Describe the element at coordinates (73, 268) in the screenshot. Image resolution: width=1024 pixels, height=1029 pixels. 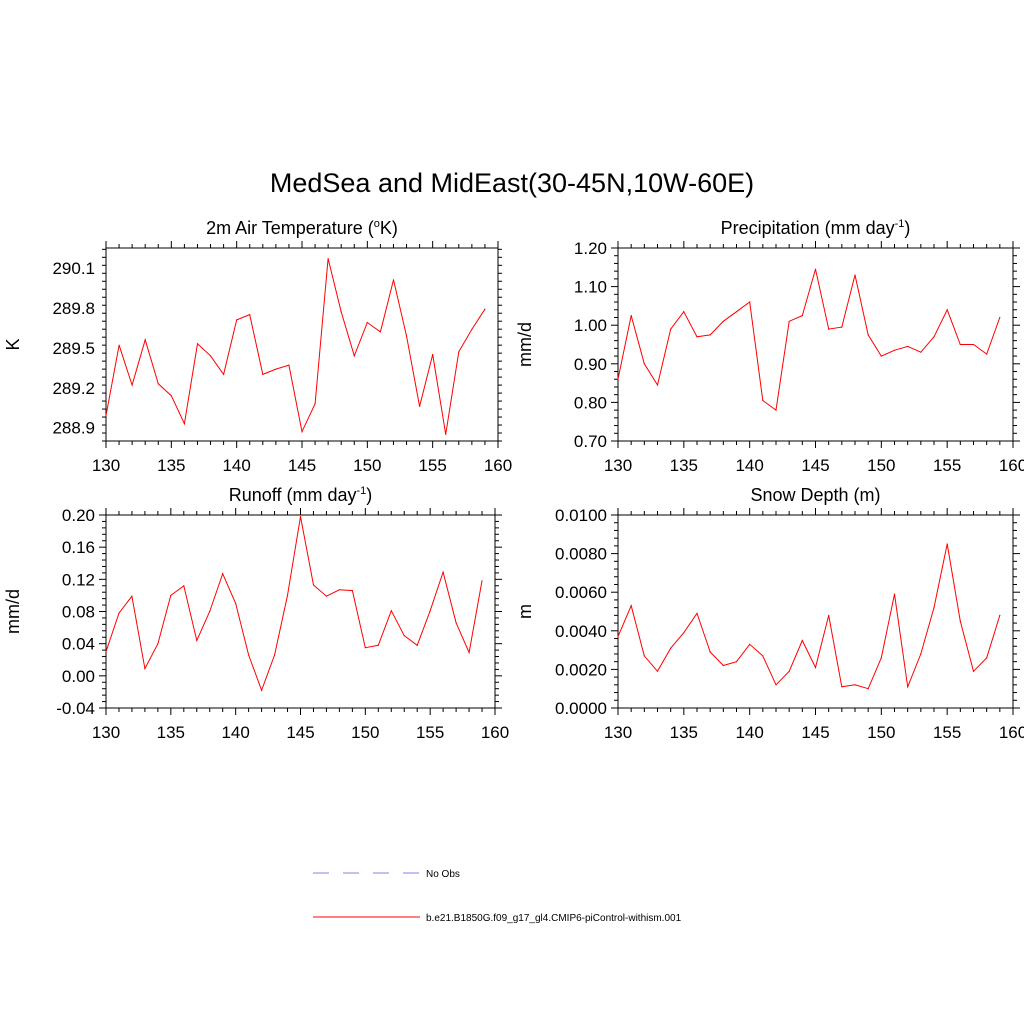
I see `y-tick-label: 290.1` at that location.